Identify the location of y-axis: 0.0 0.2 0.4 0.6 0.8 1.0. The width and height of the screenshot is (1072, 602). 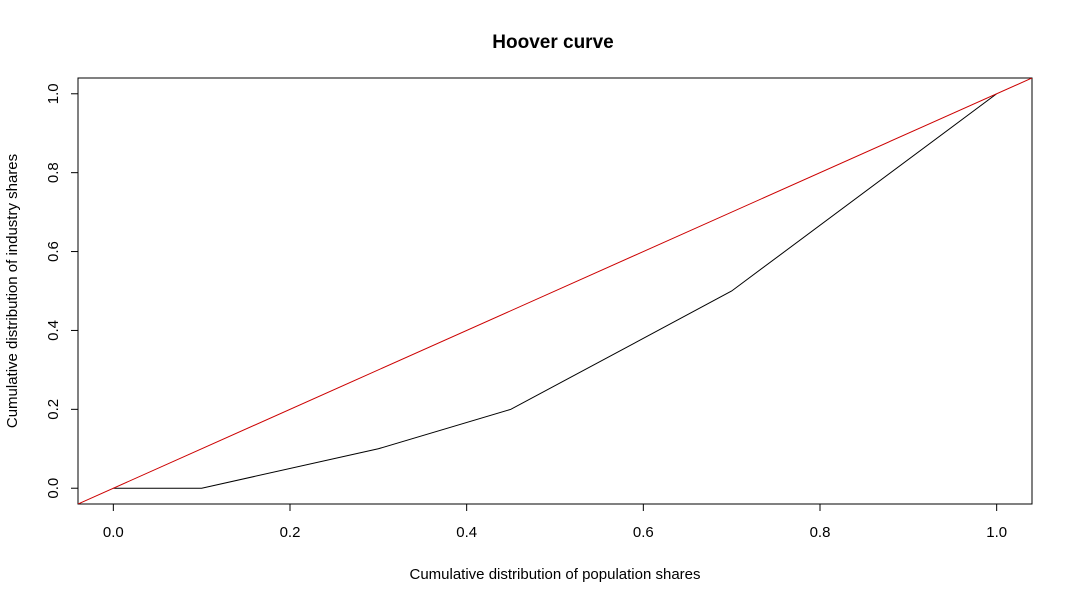
(62, 291).